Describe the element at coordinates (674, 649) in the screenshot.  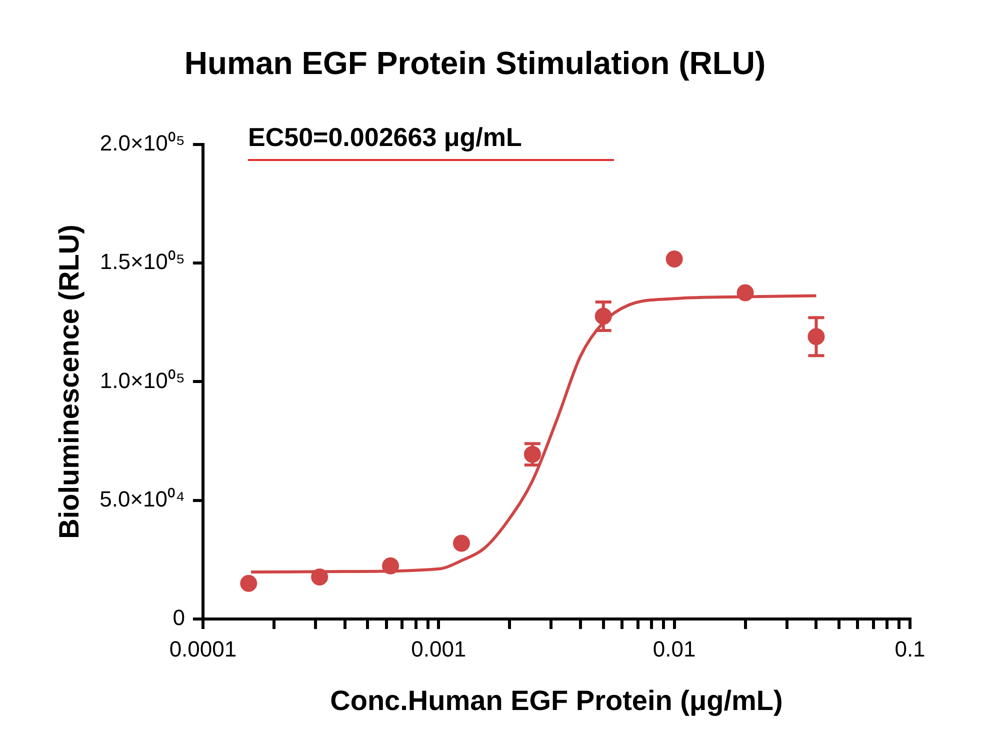
I see `x-tick-label: 0.01` at that location.